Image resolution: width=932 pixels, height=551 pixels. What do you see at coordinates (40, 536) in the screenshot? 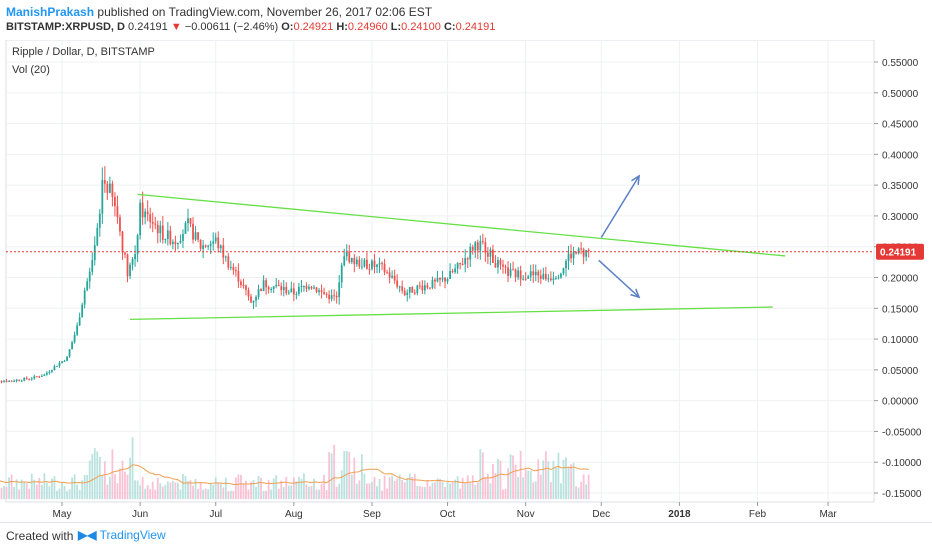
I see `created-with-text: Created with` at bounding box center [40, 536].